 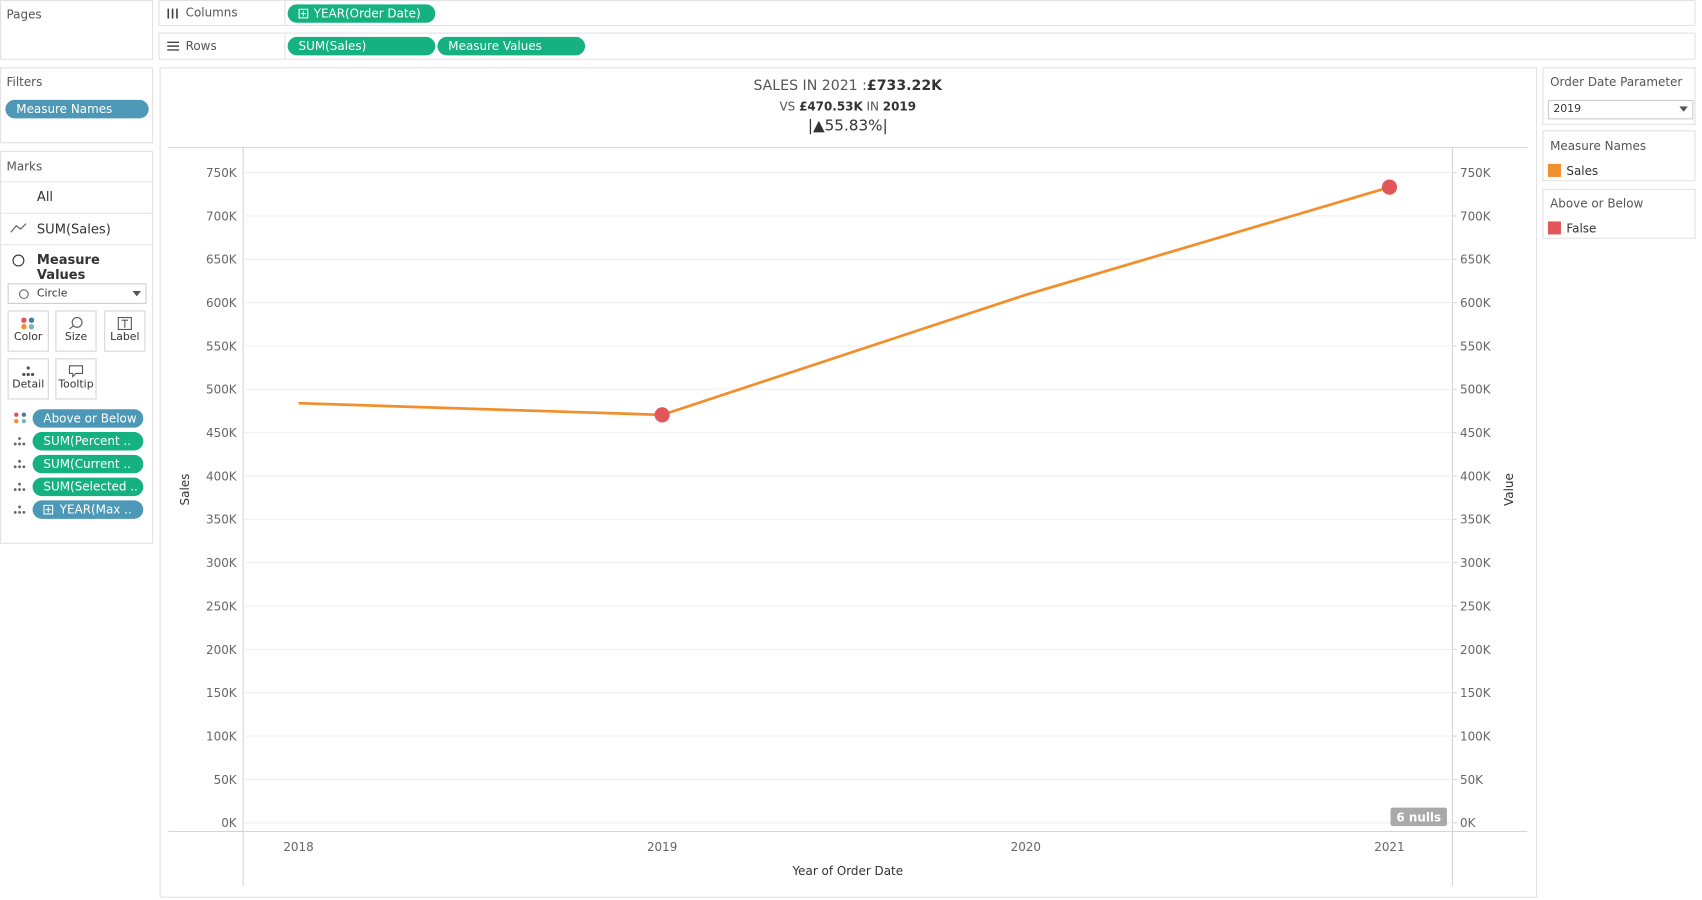 What do you see at coordinates (1476, 606) in the screenshot?
I see `y2-tick-label: 250K` at bounding box center [1476, 606].